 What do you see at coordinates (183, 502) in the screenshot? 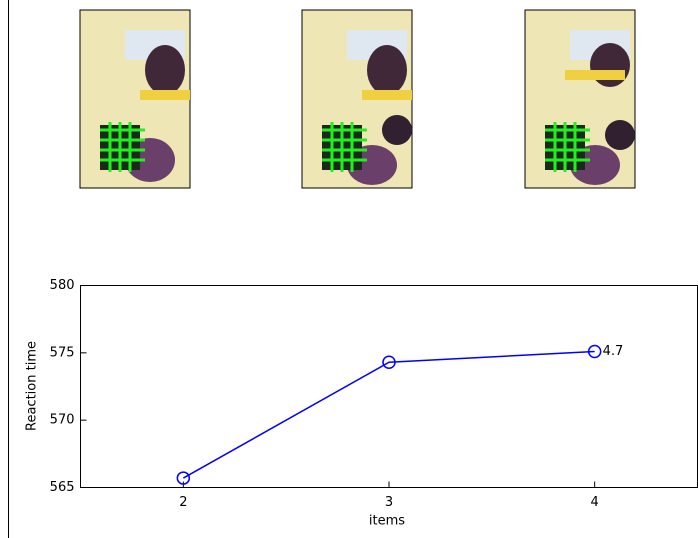
I see `x-tick-label: 2` at bounding box center [183, 502].